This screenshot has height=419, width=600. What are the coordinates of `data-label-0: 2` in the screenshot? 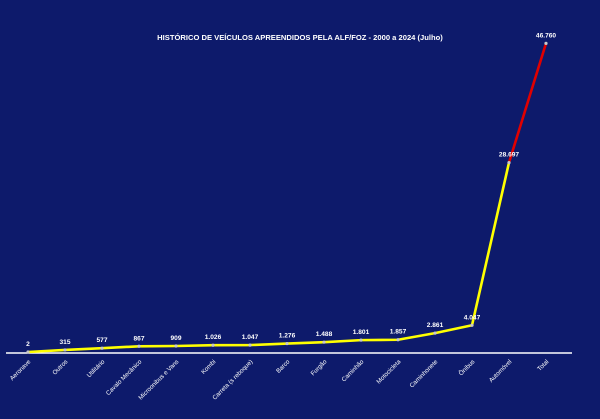 It's located at (28, 344).